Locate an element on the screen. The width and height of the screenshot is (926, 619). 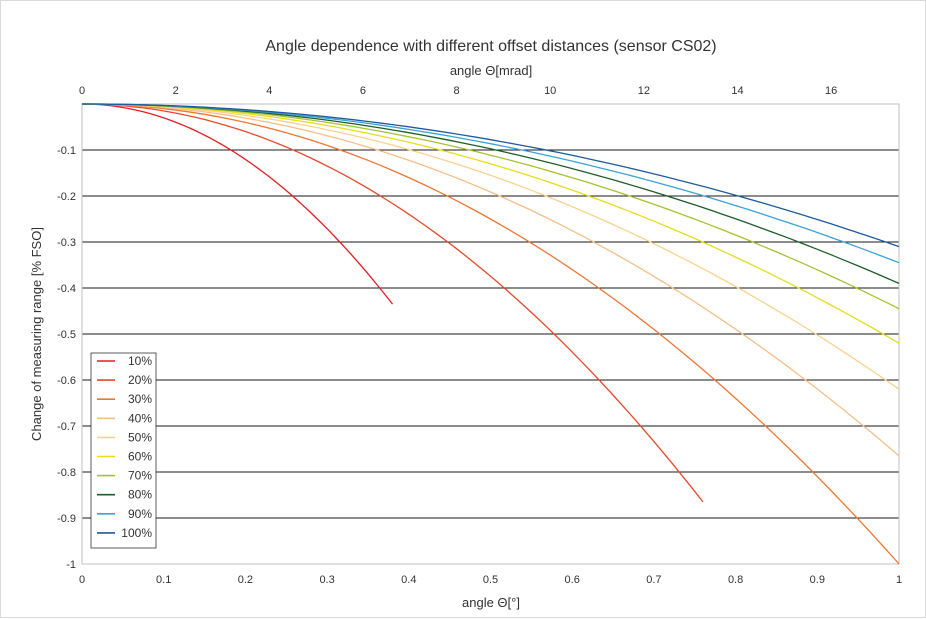
x-axis-title: angle Θ[°] is located at coordinates (491, 602).